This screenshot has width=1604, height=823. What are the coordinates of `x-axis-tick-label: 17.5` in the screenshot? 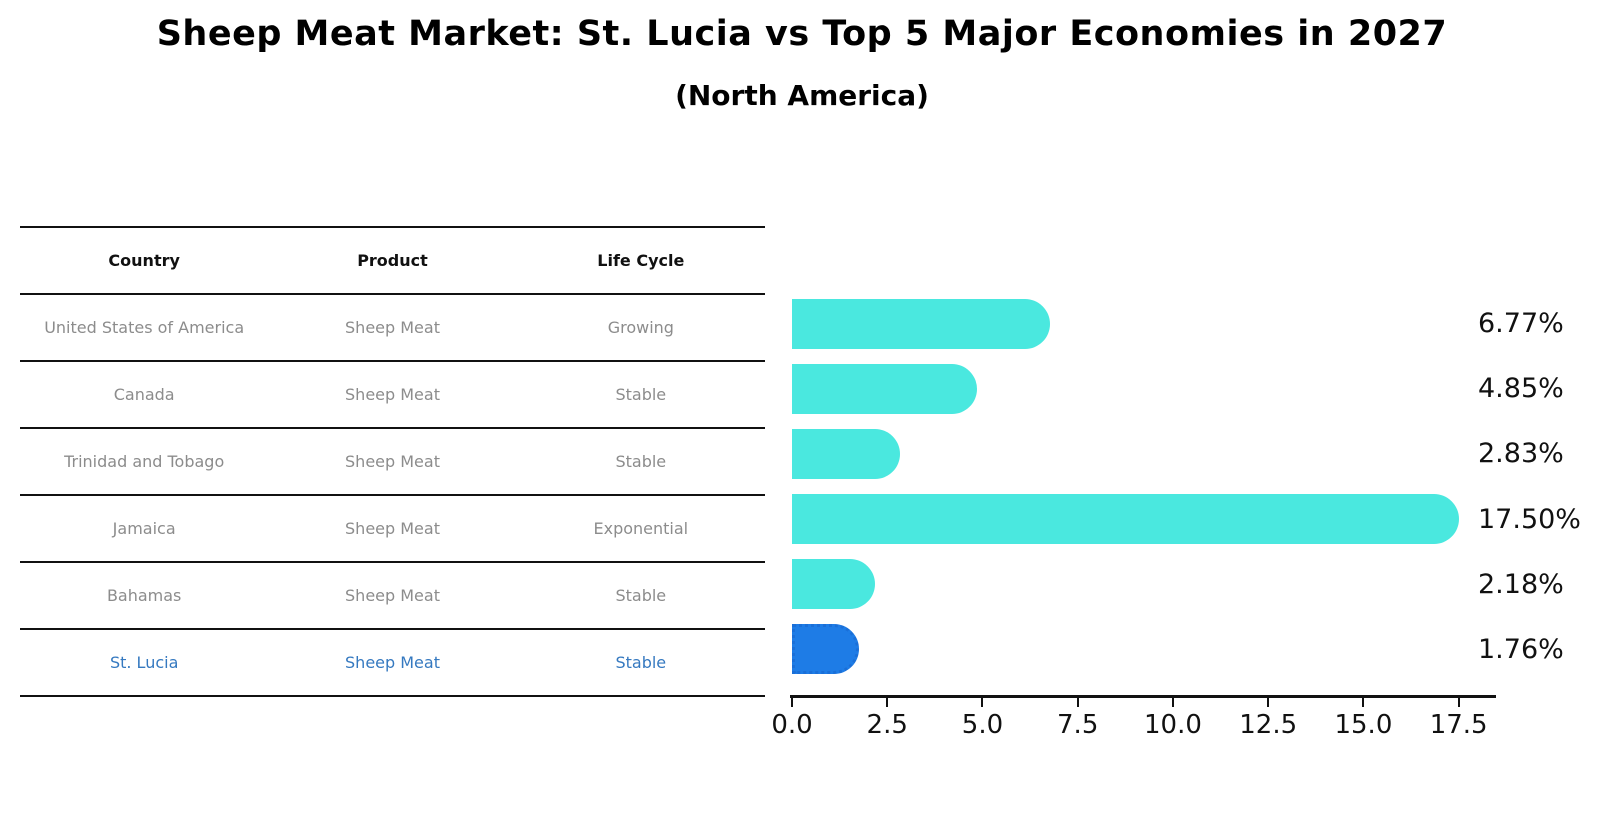 It's located at (1458, 725).